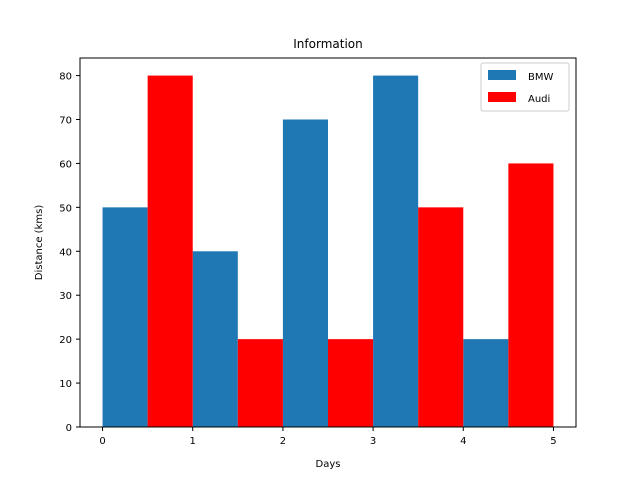  Describe the element at coordinates (65, 208) in the screenshot. I see `y-tick-label: 50` at that location.